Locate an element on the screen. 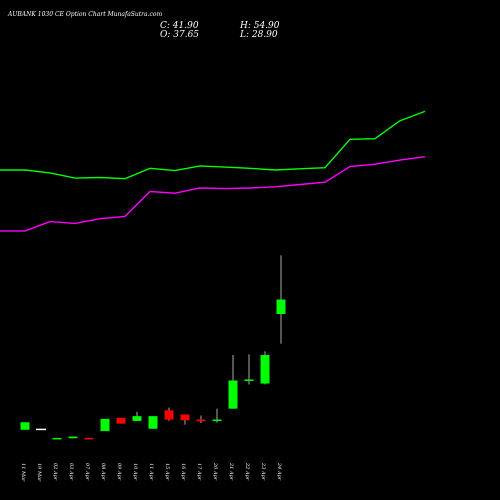 This screenshot has width=500, height=500. x-tick-label: 24 Apr is located at coordinates (279, 471).